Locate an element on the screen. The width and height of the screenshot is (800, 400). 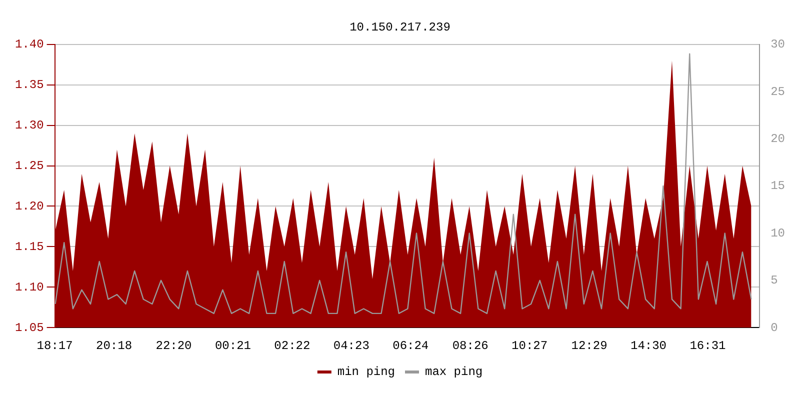
y2-tick-label: 0 is located at coordinates (774, 327).